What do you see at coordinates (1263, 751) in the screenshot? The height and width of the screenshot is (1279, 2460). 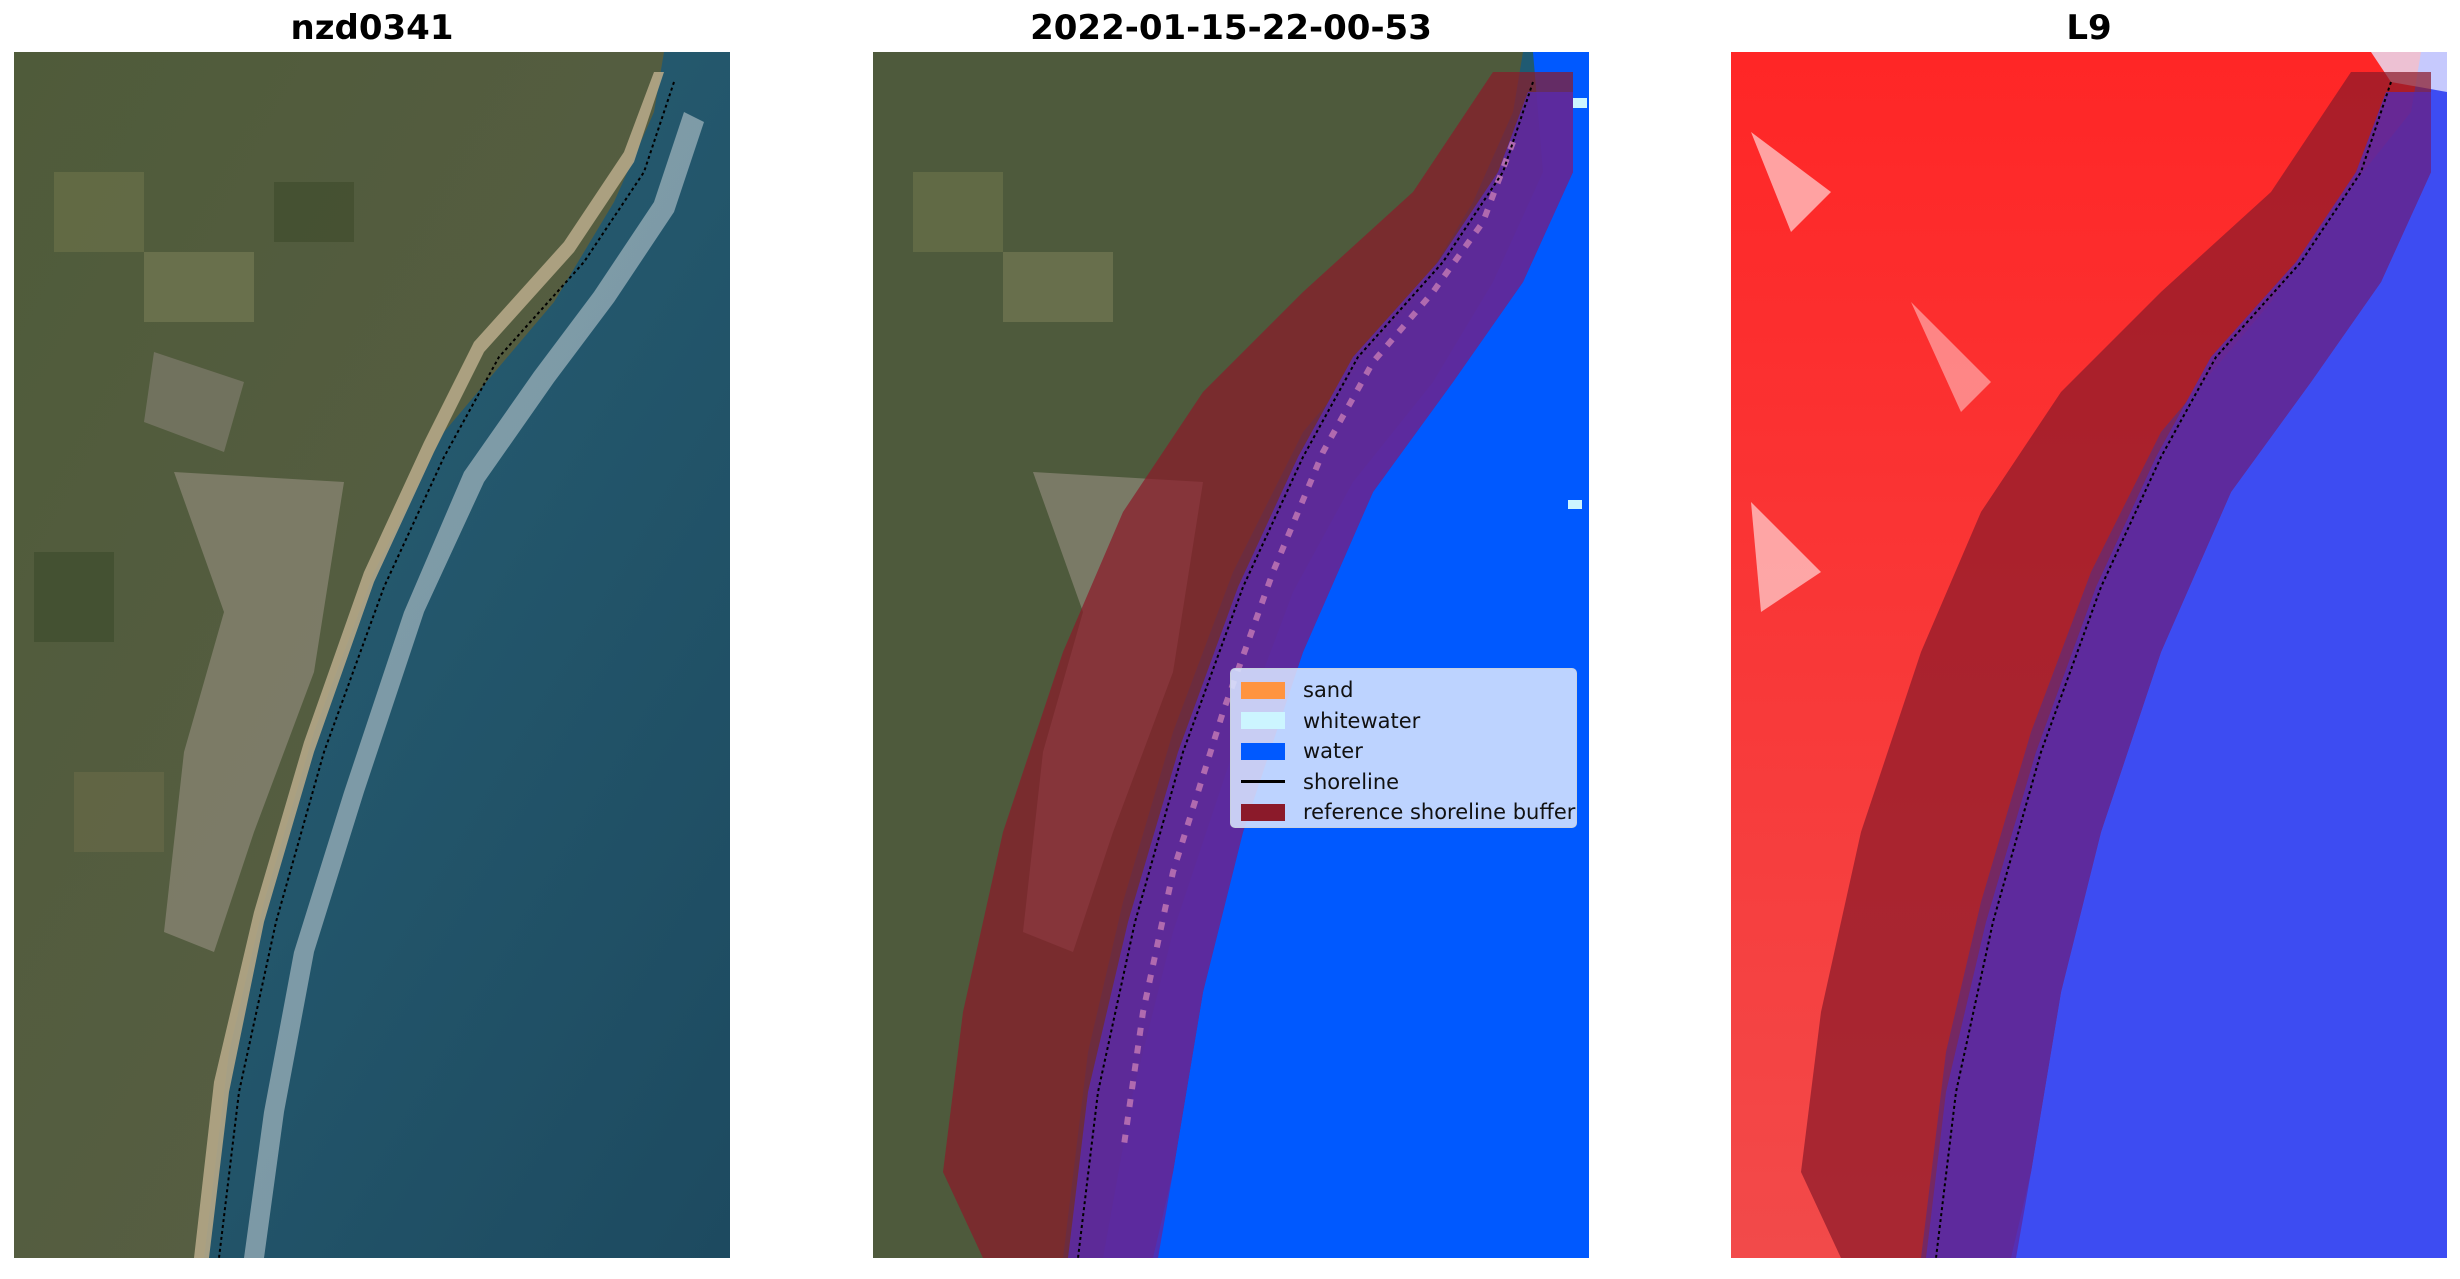 I see `water-swatch` at bounding box center [1263, 751].